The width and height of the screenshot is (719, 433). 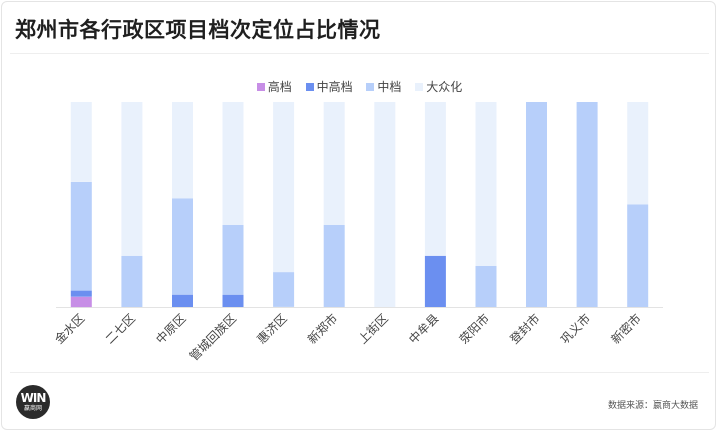 What do you see at coordinates (212, 337) in the screenshot?
I see `x-tick-label: 管城回族区` at bounding box center [212, 337].